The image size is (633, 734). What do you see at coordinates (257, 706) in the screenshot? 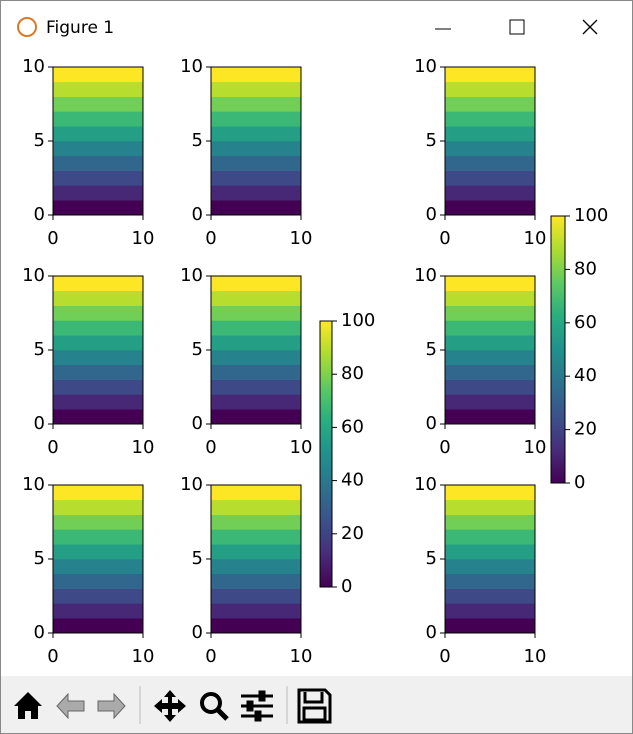
I see `configure-button` at bounding box center [257, 706].